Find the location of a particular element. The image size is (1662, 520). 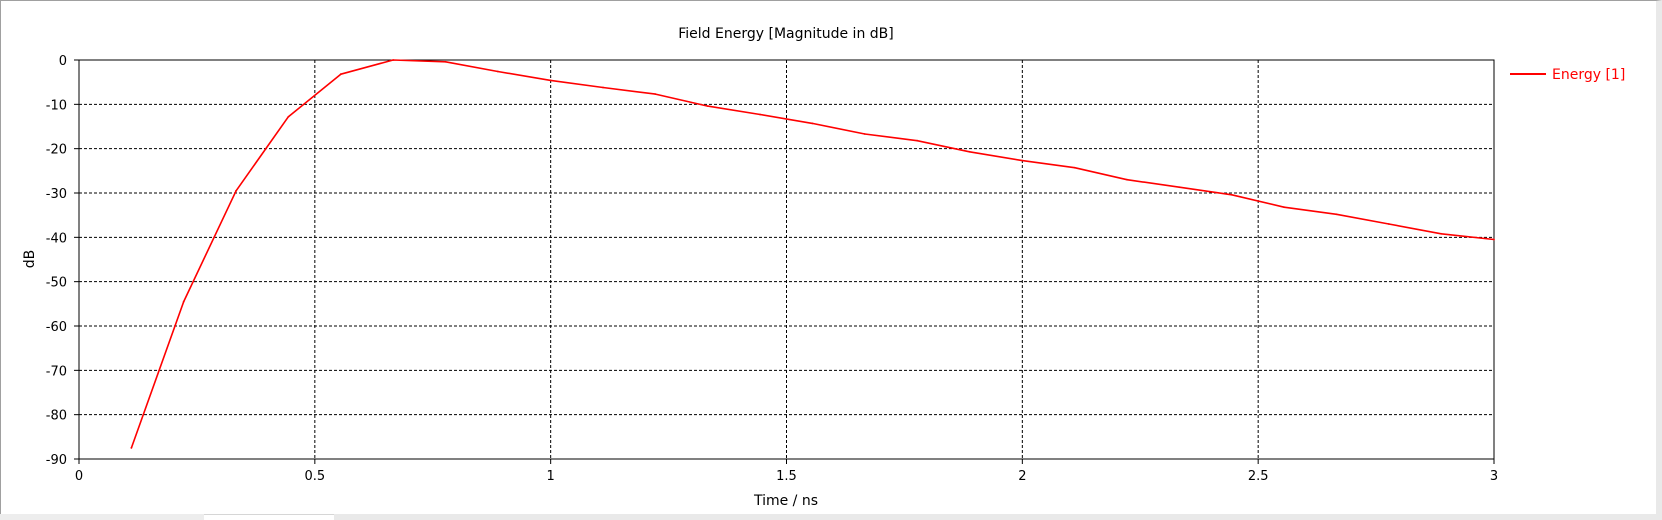

x-tick-label: 0.5 is located at coordinates (314, 476).